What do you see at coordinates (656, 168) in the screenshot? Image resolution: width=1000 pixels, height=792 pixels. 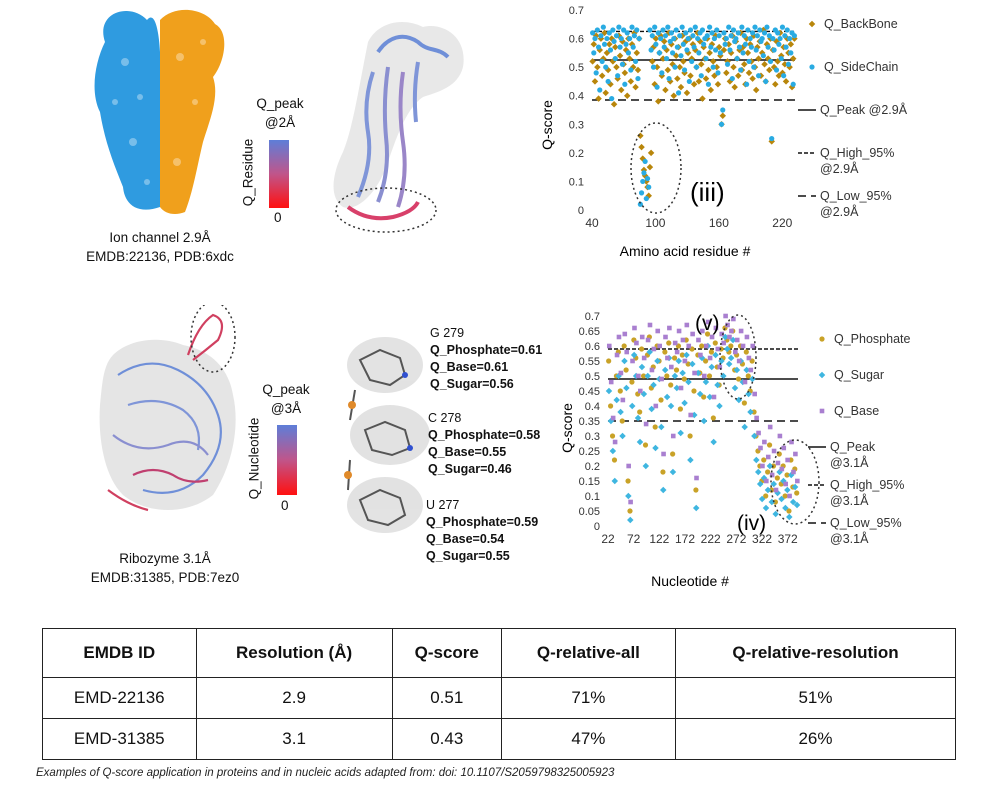 I see `chart1-outlier-ellipse` at bounding box center [656, 168].